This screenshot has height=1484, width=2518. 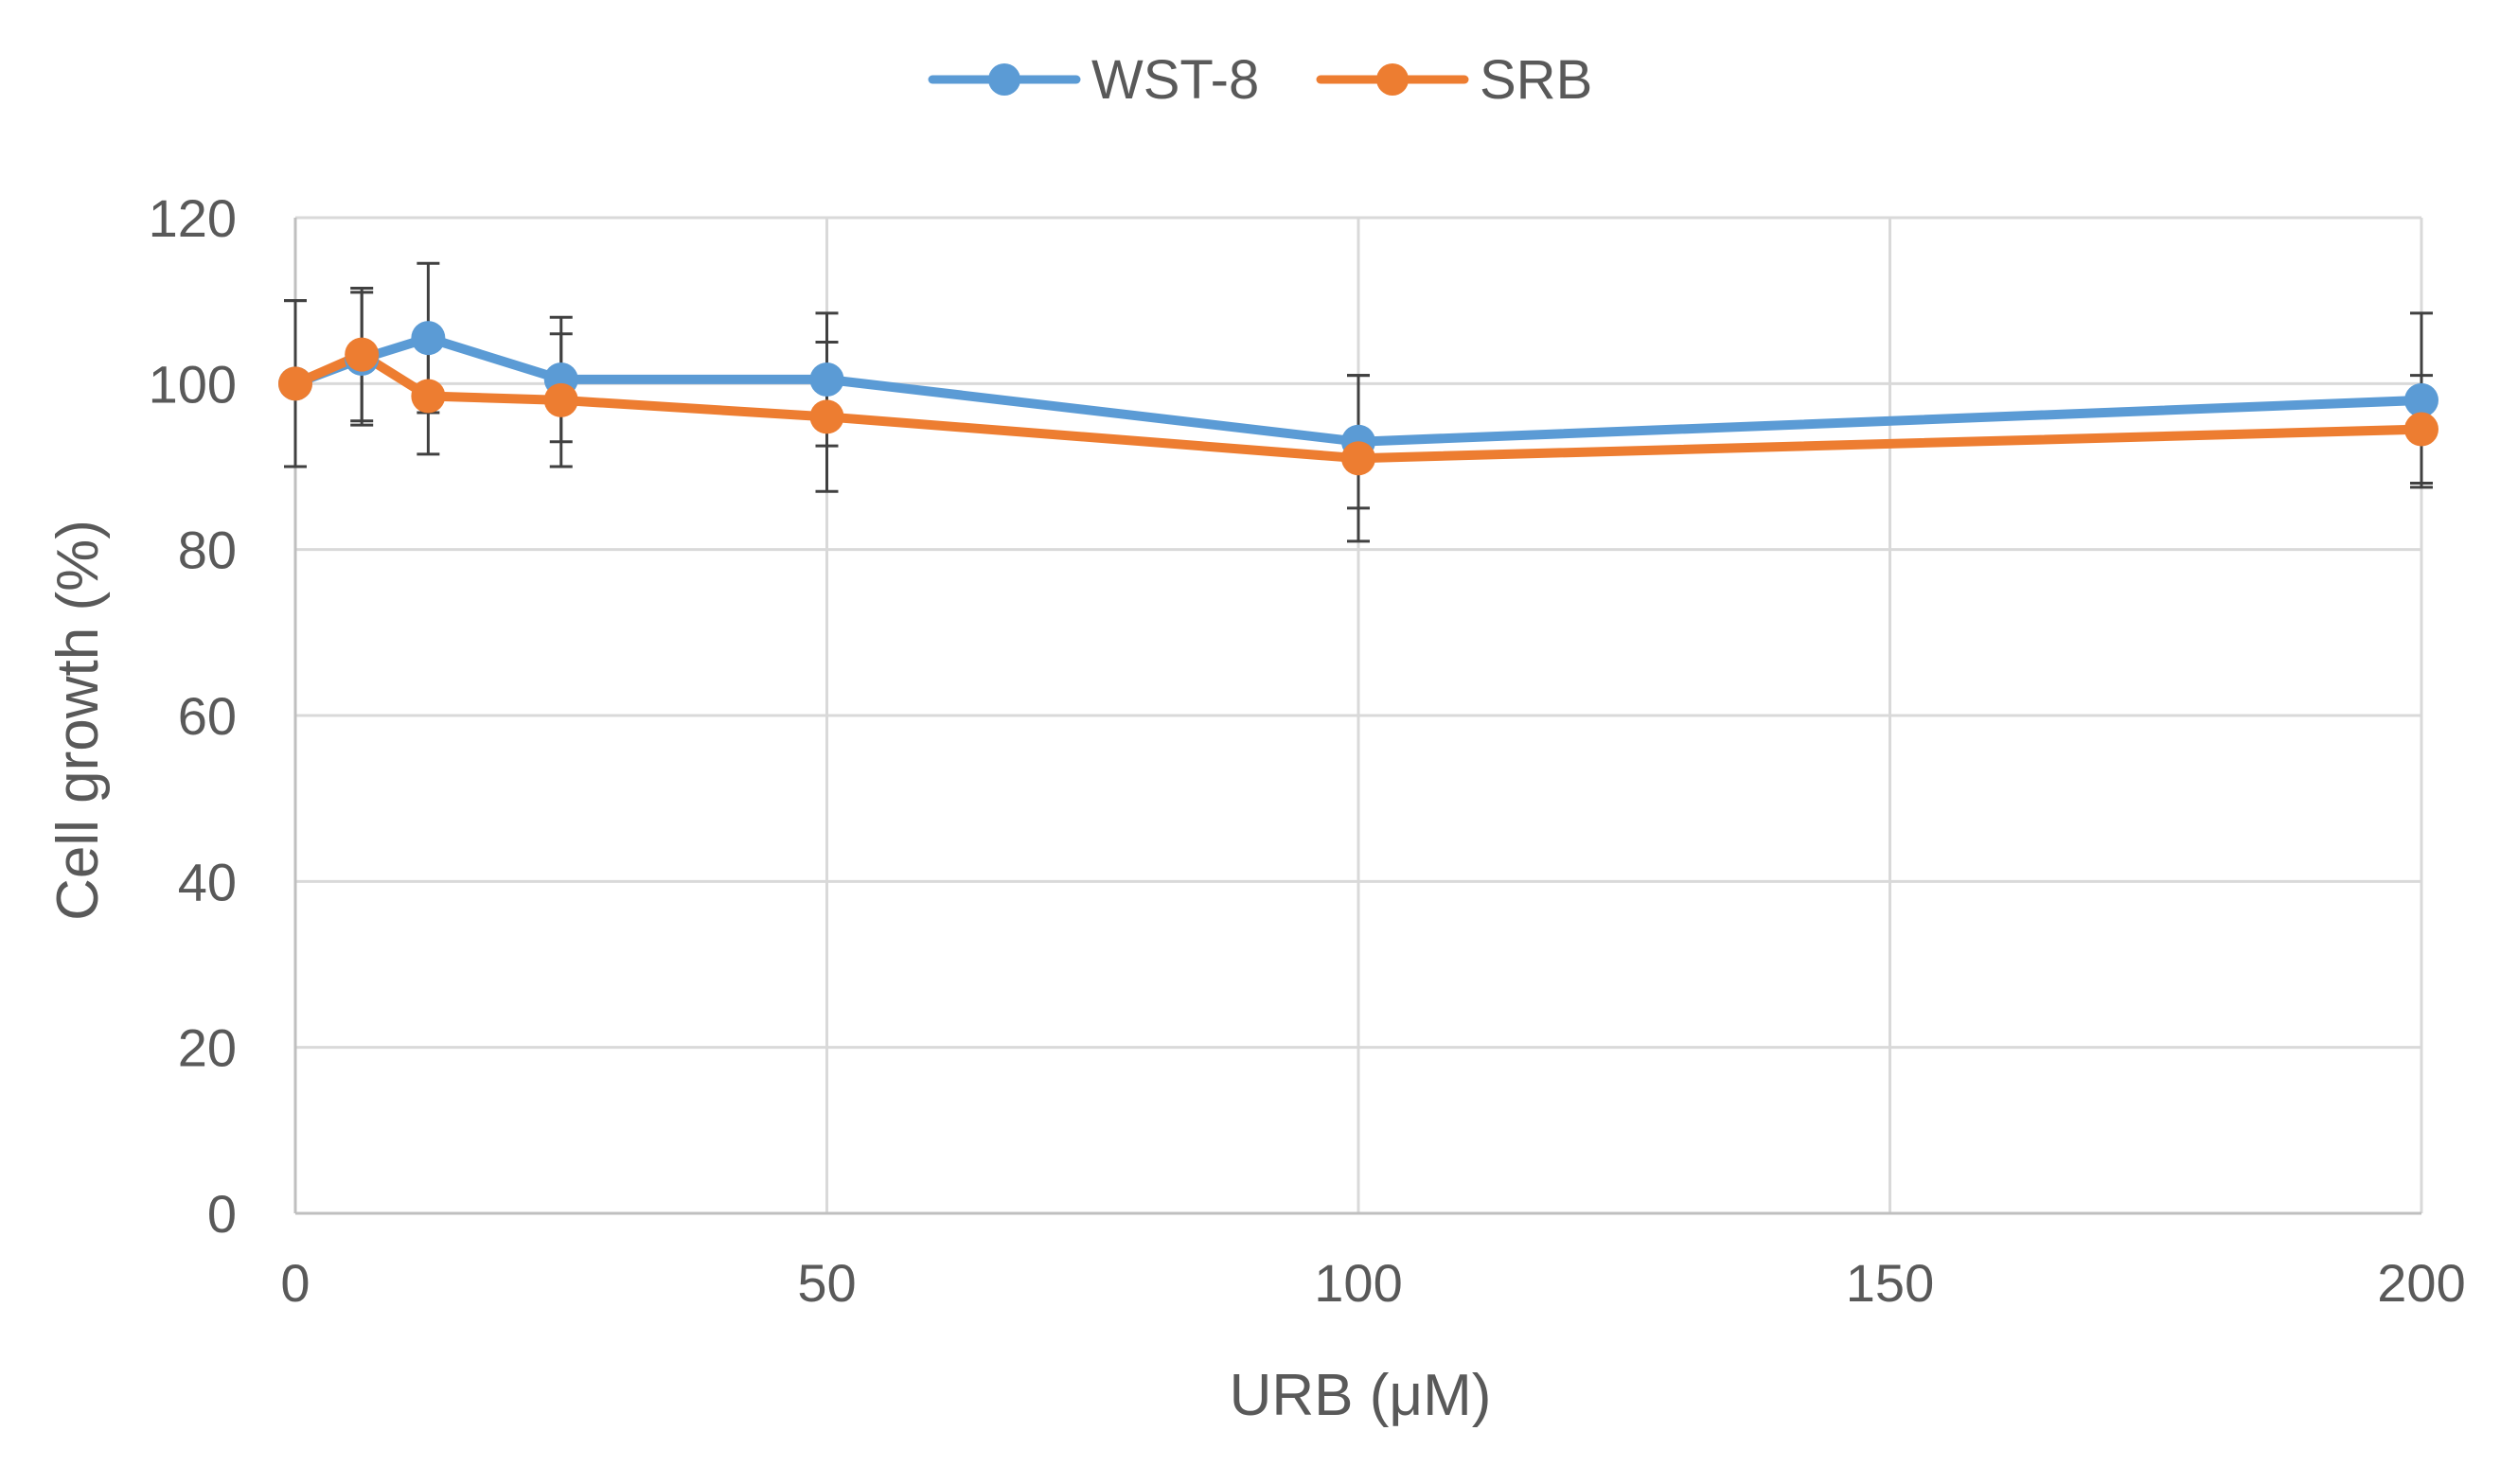 I want to click on y-axis-title: Cell growth (%), so click(x=78, y=720).